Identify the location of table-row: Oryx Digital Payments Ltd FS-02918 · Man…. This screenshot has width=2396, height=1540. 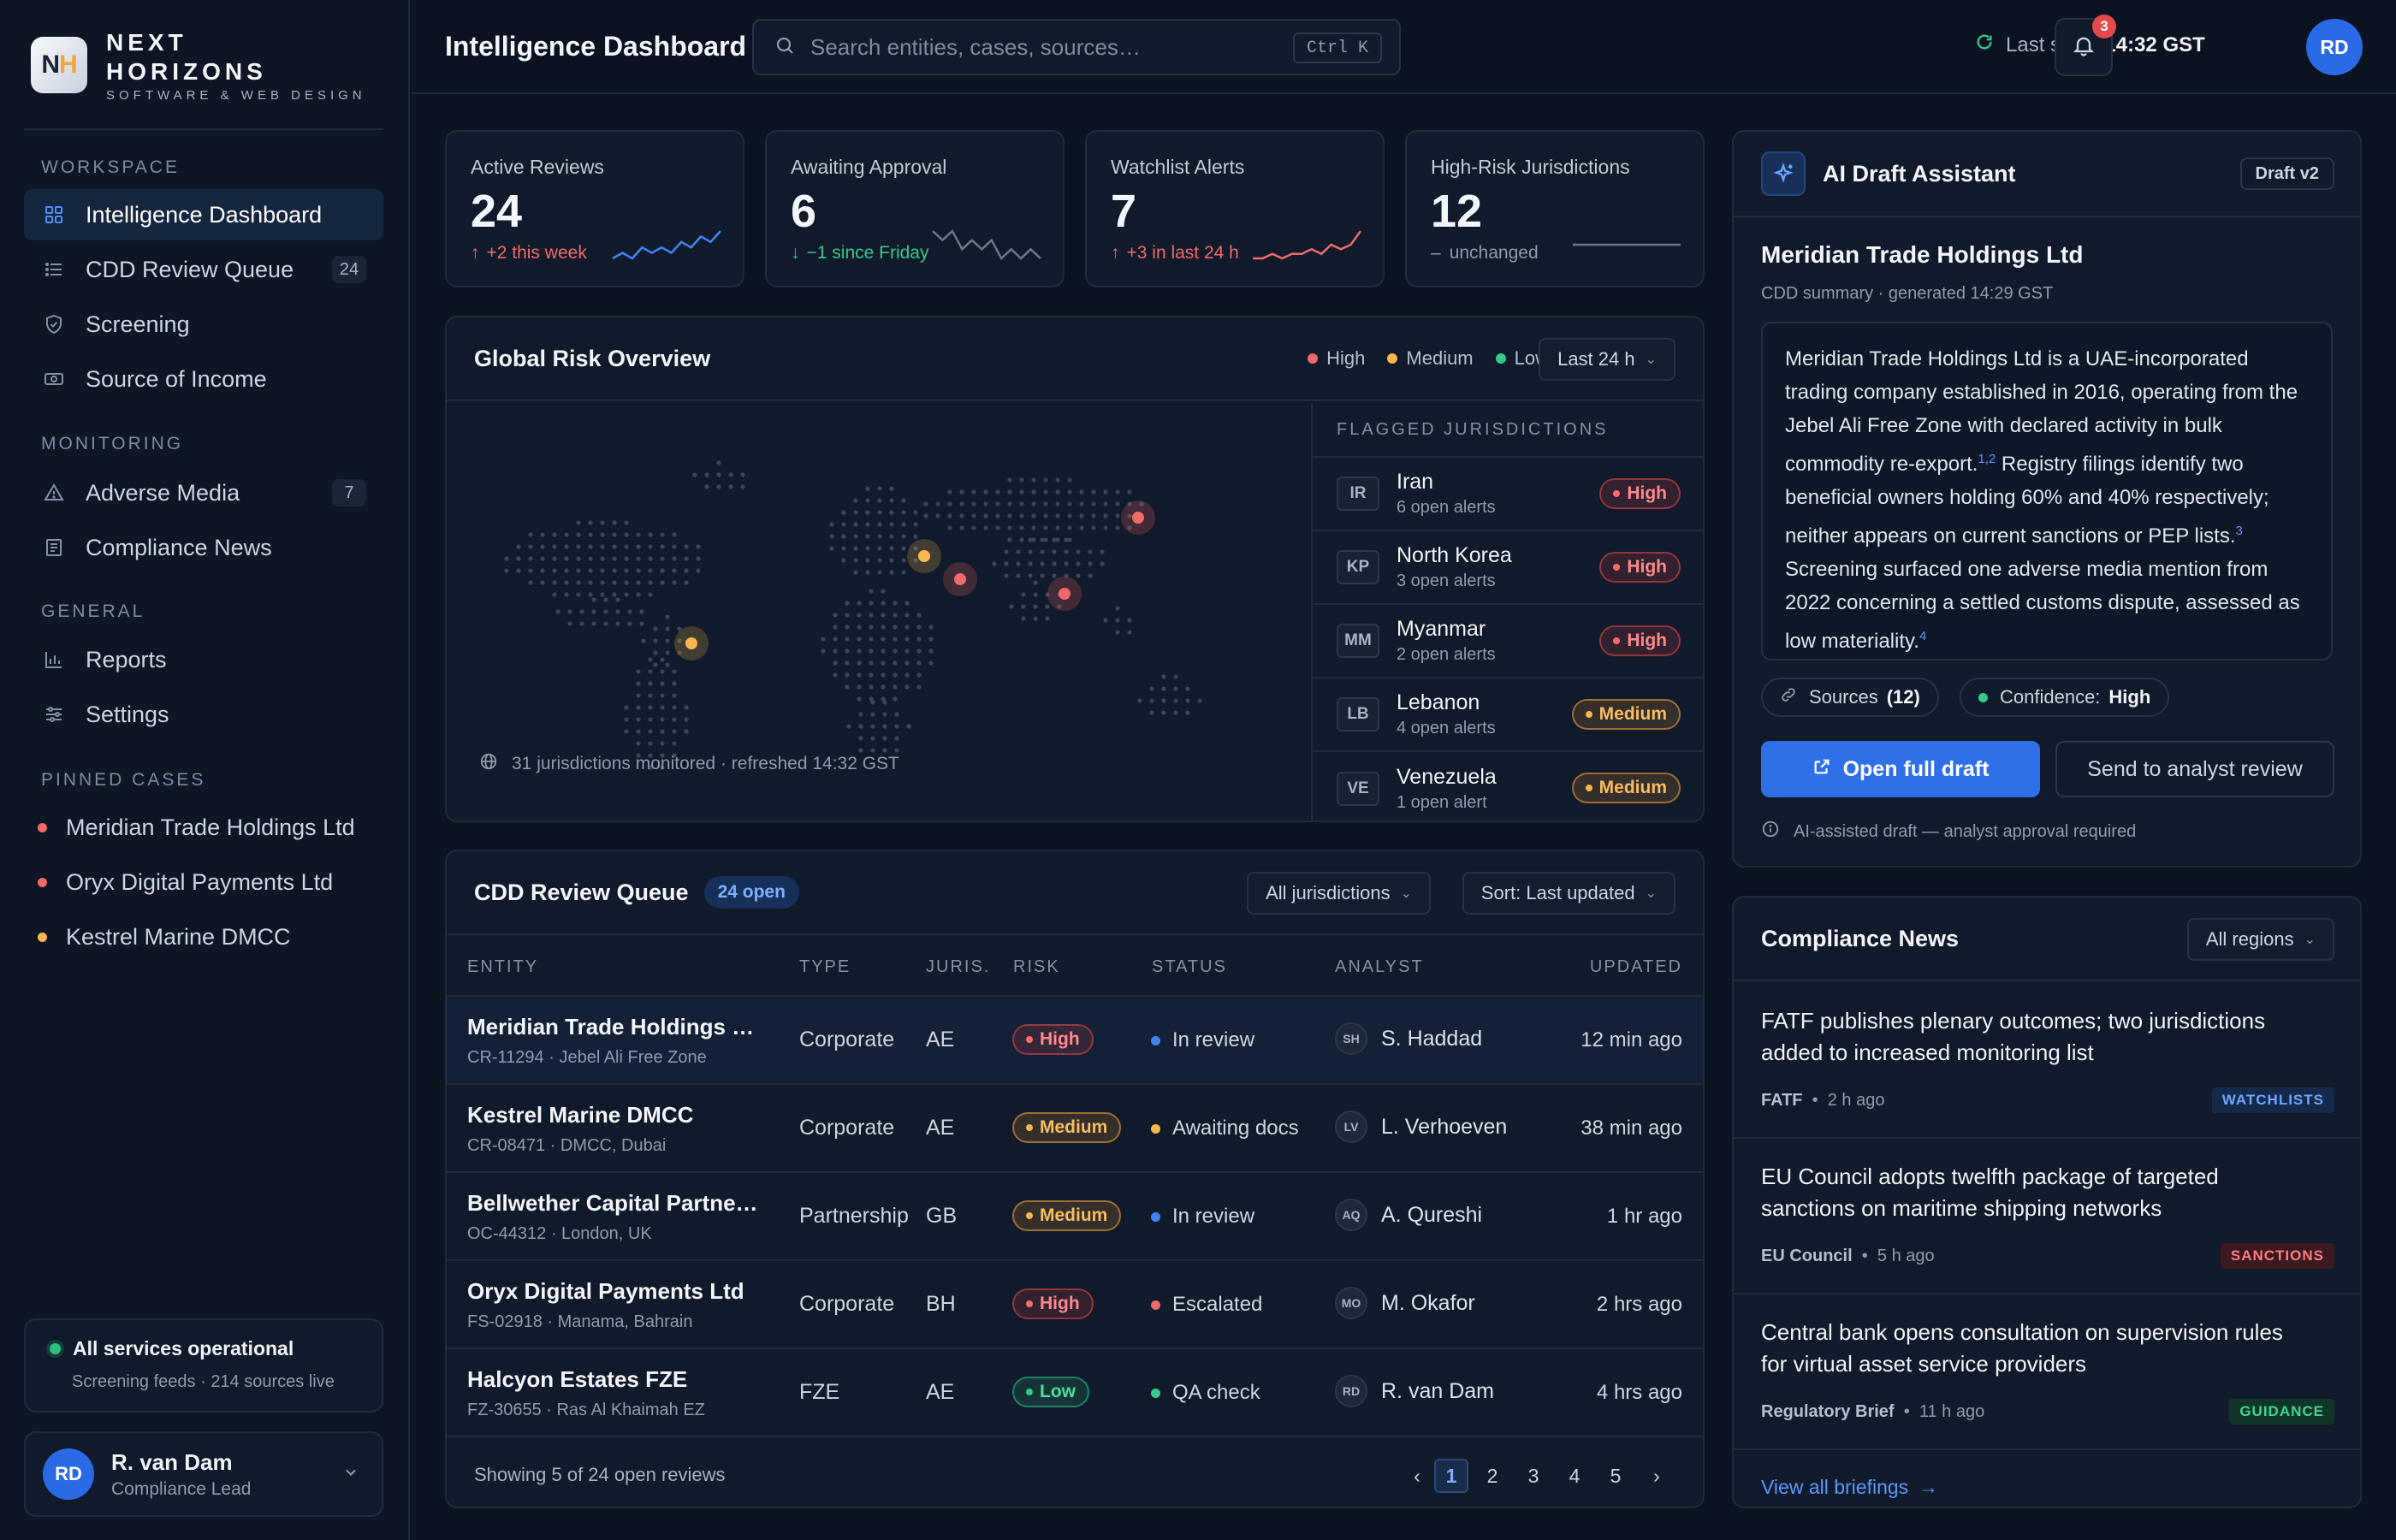
(1075, 1305).